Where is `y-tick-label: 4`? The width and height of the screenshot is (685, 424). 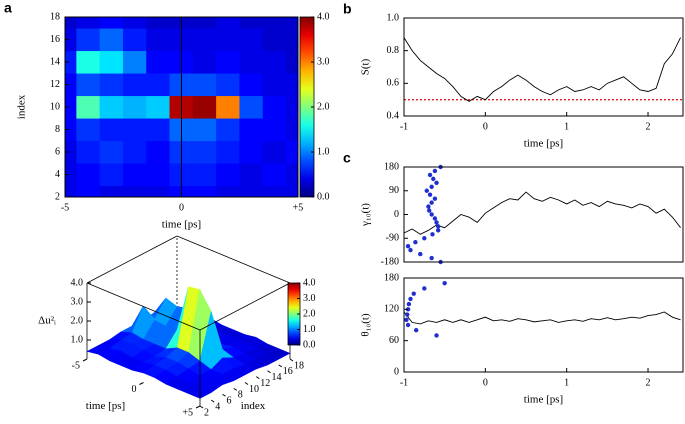
y-tick-label: 4 is located at coordinates (57, 174).